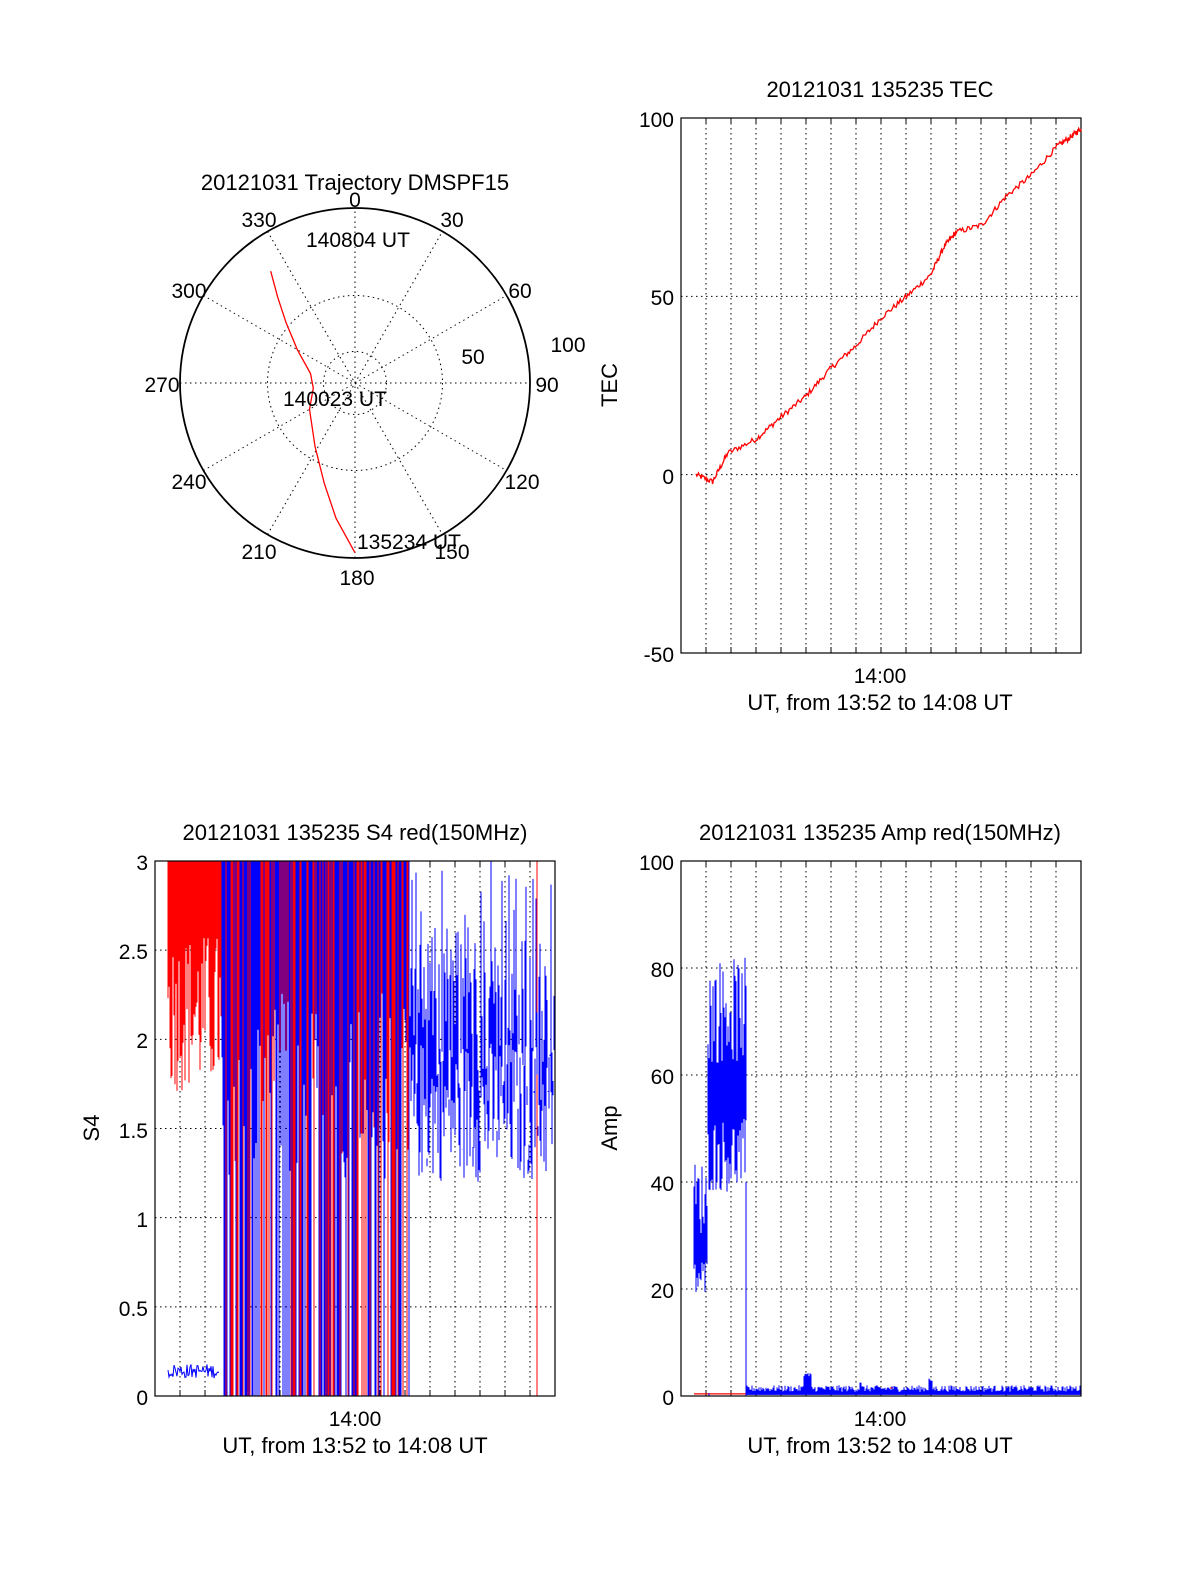 The height and width of the screenshot is (1575, 1200). Describe the element at coordinates (887, 1176) in the screenshot. I see `amp-blue-series` at that location.